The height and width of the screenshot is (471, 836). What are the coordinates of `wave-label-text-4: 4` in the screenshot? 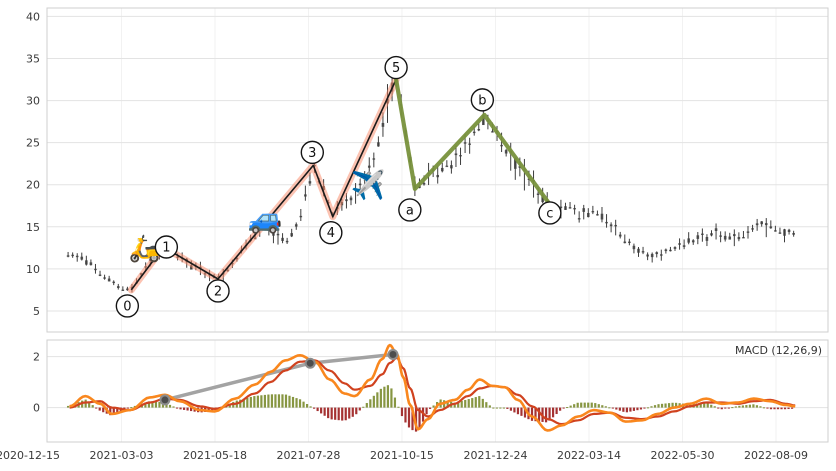 It's located at (331, 233).